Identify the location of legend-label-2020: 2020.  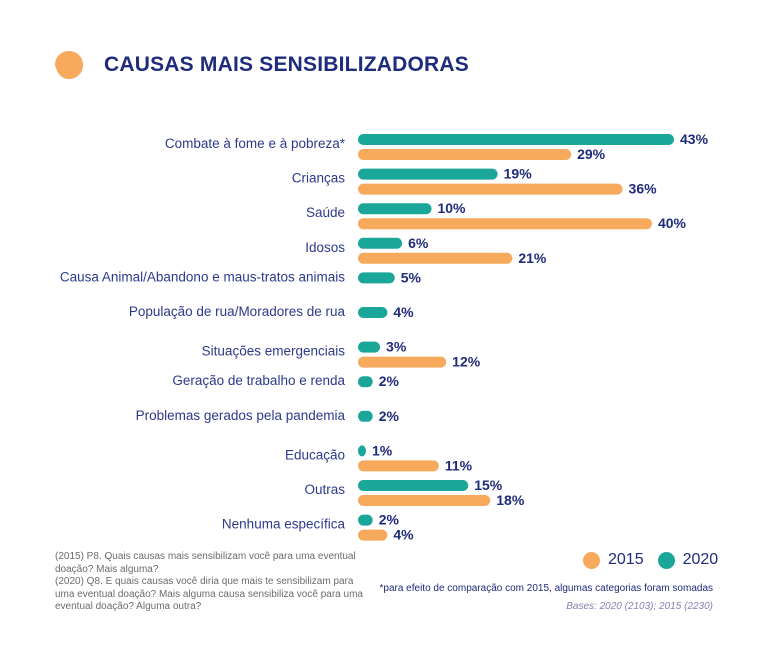
(700, 559).